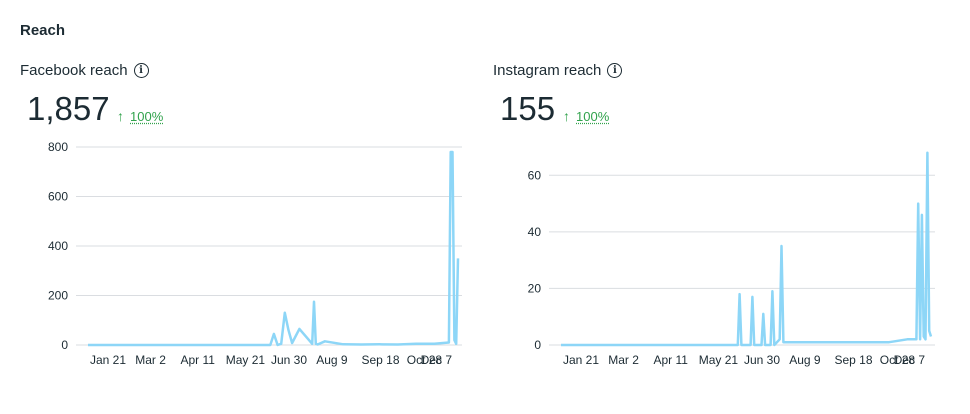 This screenshot has height=414, width=970. What do you see at coordinates (68, 108) in the screenshot?
I see `facebook-reach-total: 1,857` at bounding box center [68, 108].